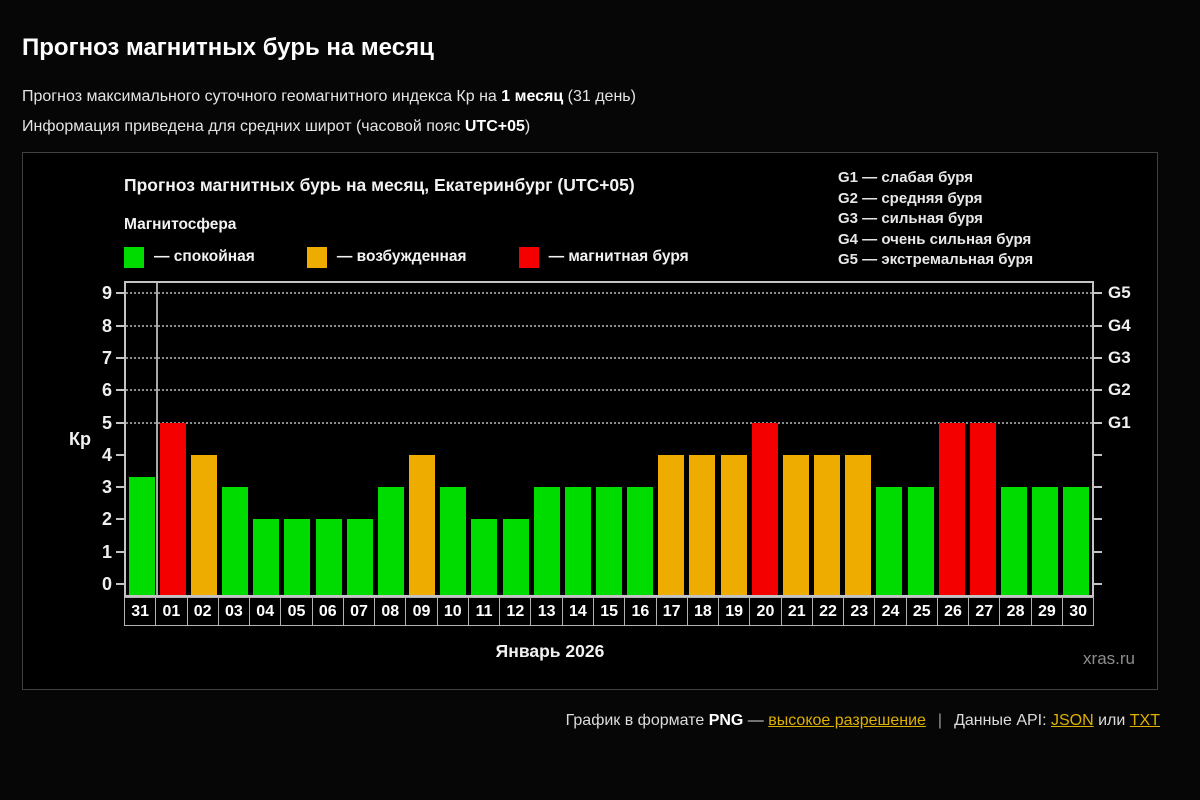 This screenshot has height=800, width=1200. Describe the element at coordinates (386, 257) in the screenshot. I see `legend-item: — возбужденная` at that location.